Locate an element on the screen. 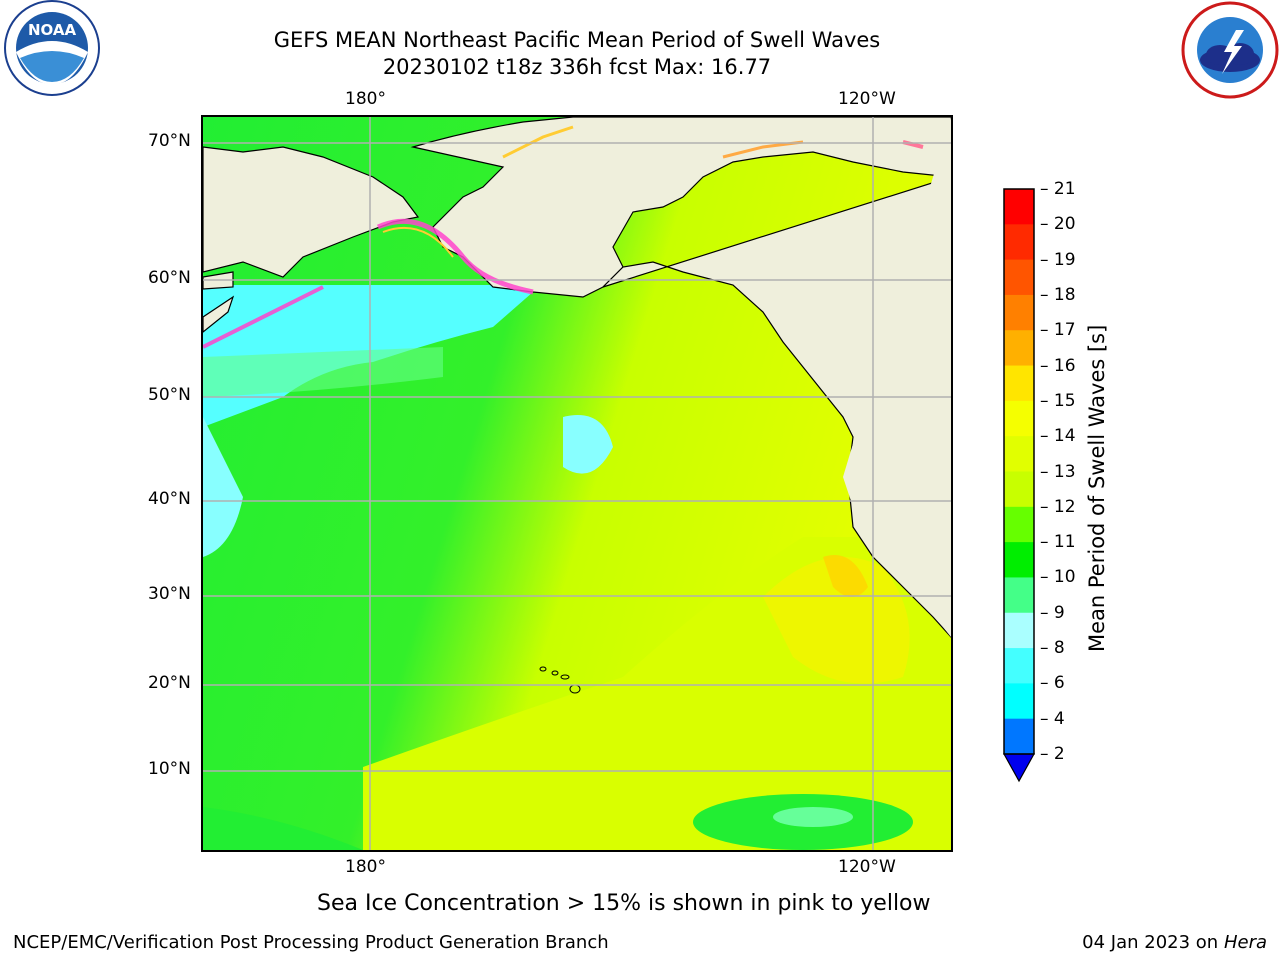 The height and width of the screenshot is (960, 1280). colorbar-tick-label: – 9 is located at coordinates (1052, 612).